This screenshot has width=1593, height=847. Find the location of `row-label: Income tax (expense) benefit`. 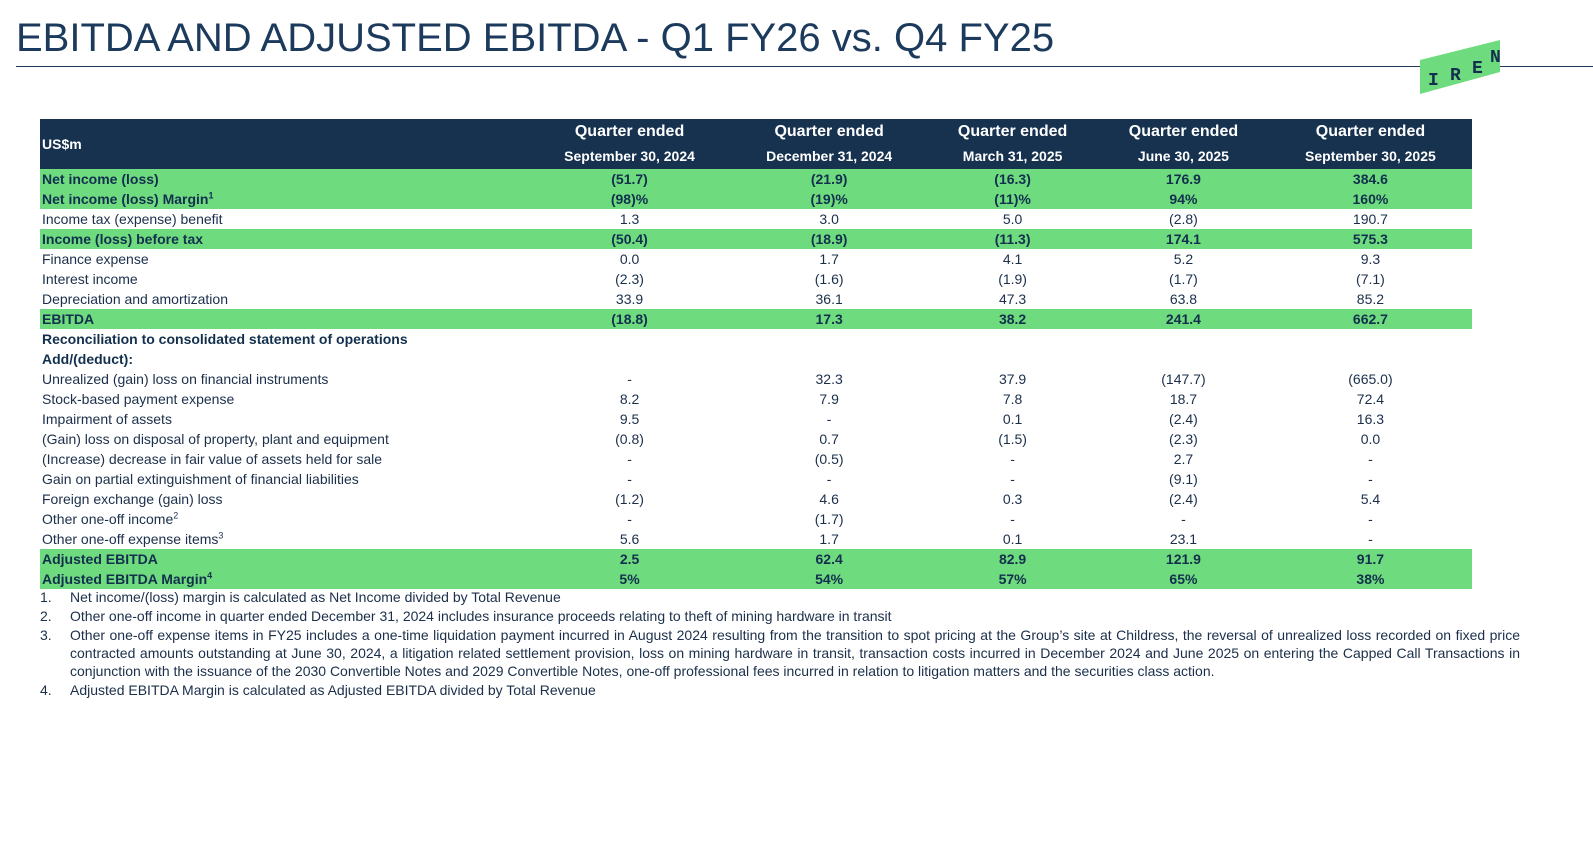

row-label: Income tax (expense) benefit is located at coordinates (284, 219).